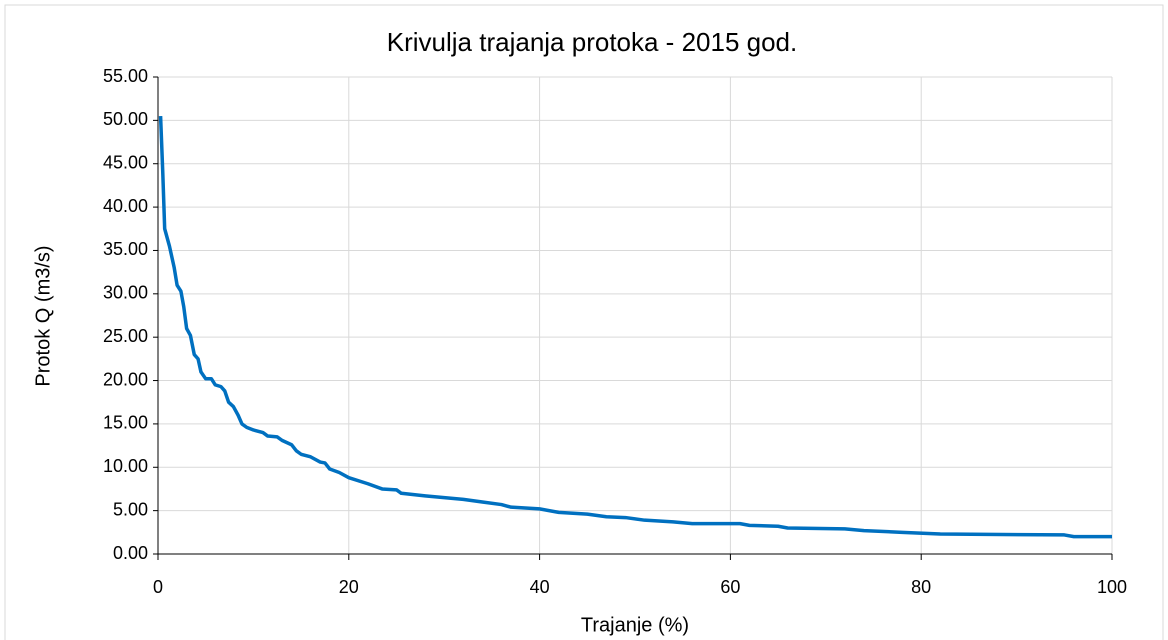 This screenshot has width=1168, height=640. Describe the element at coordinates (125, 76) in the screenshot. I see `y-tick-label: 55.00` at that location.